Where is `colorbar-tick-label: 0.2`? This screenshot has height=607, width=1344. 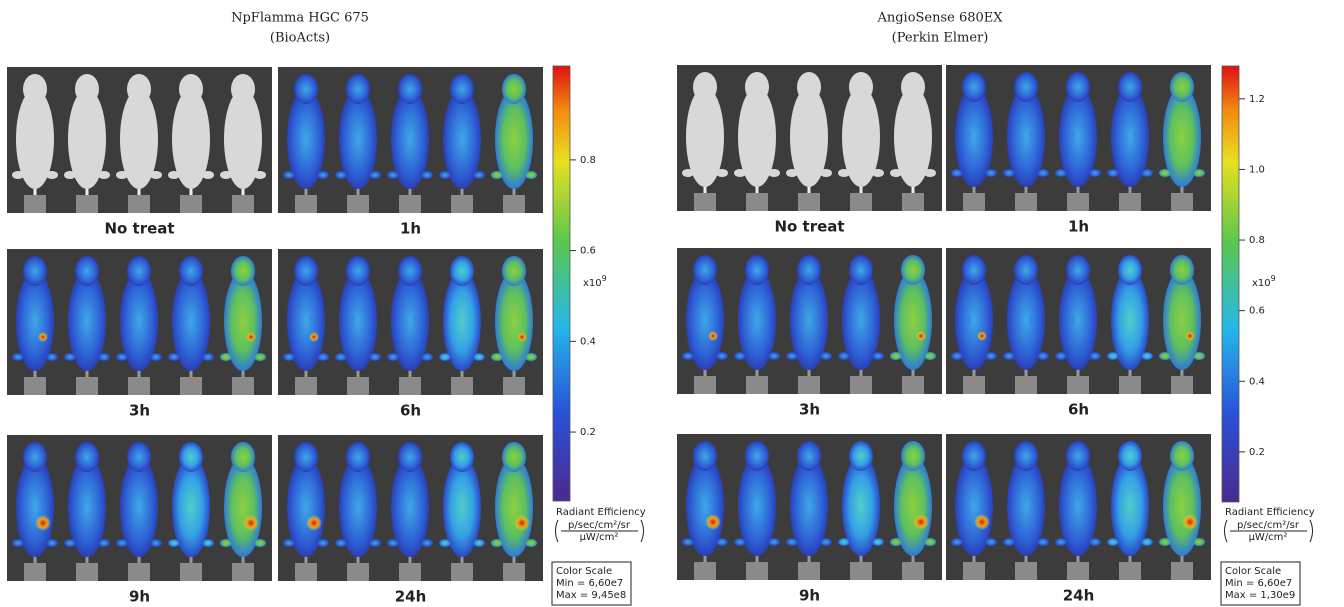
colorbar-tick-label: 0.2 is located at coordinates (588, 432).